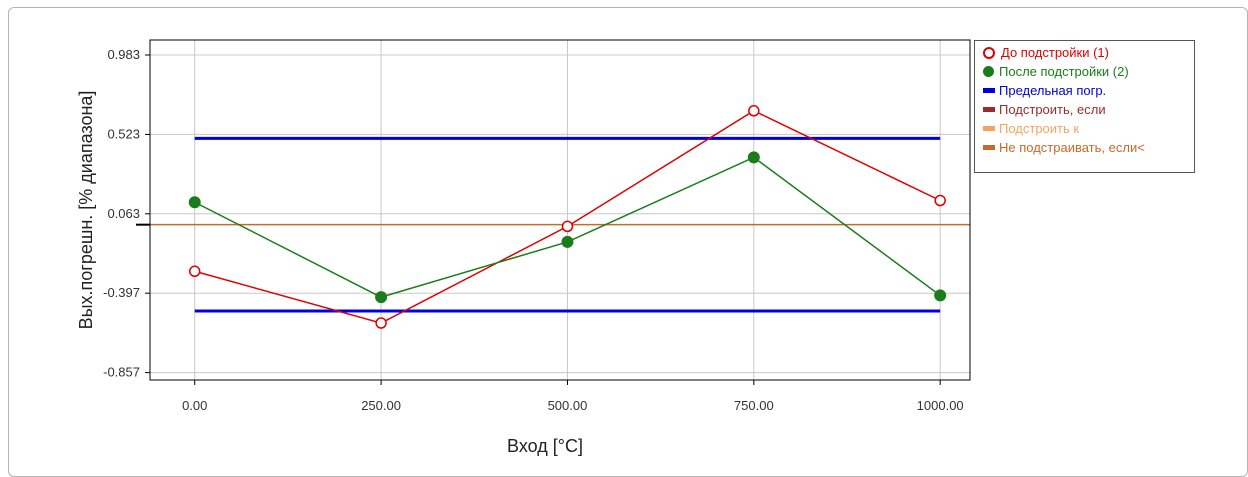  What do you see at coordinates (194, 405) in the screenshot?
I see `x-tick-label: 0.00` at bounding box center [194, 405].